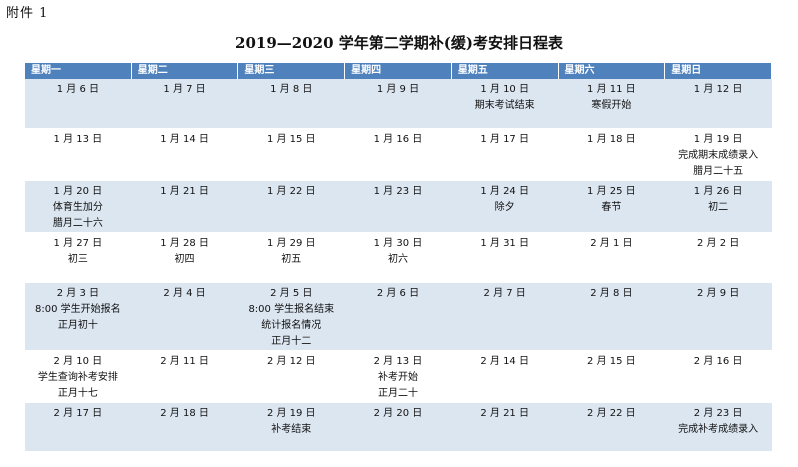  What do you see at coordinates (291, 293) in the screenshot?
I see `day-date: 2 月 5 日` at bounding box center [291, 293].